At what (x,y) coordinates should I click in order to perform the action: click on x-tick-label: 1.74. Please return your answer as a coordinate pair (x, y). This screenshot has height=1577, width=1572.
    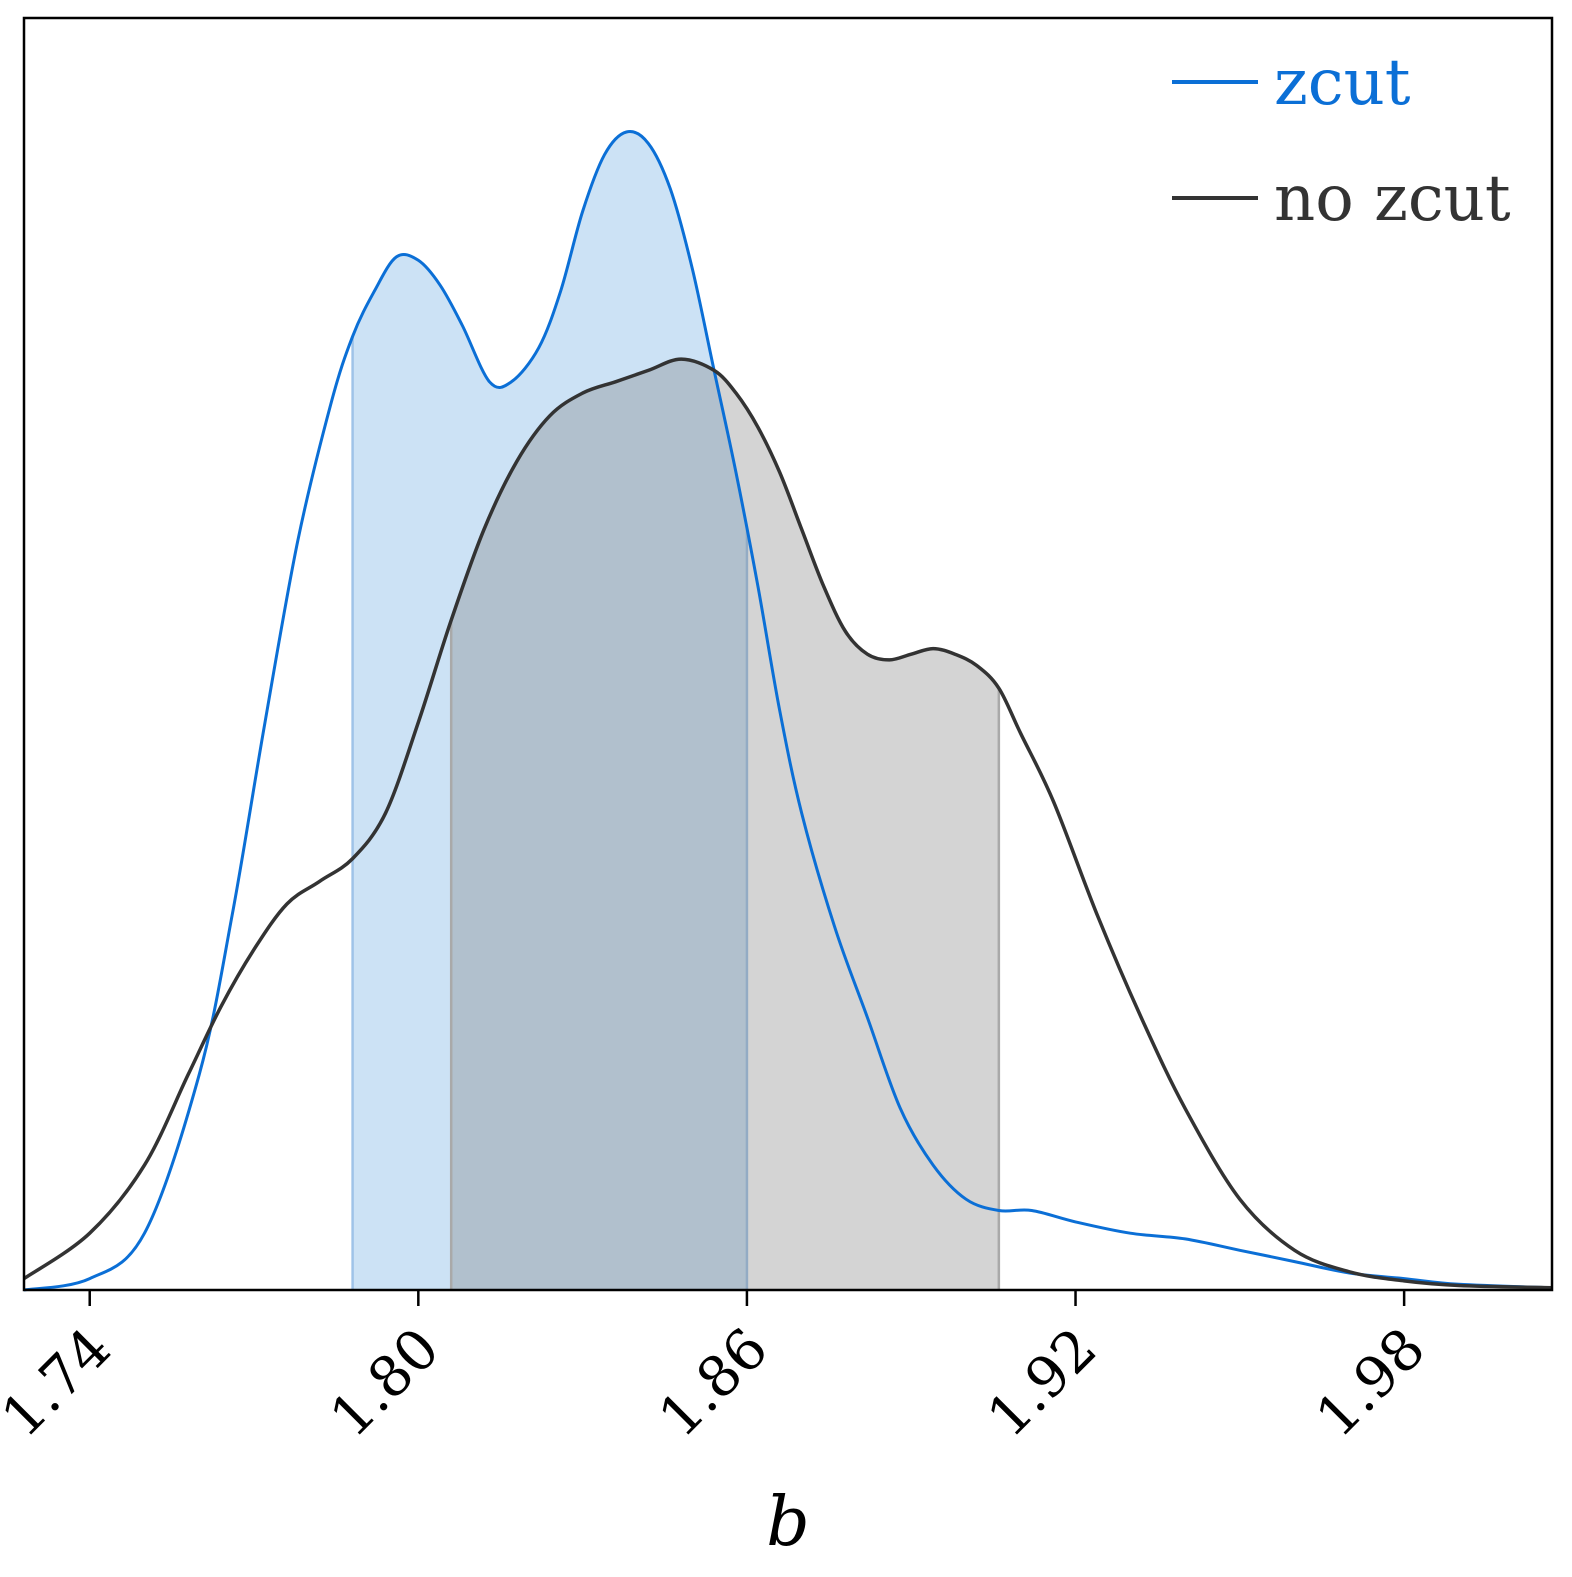
    Looking at the image, I should click on (62, 1383).